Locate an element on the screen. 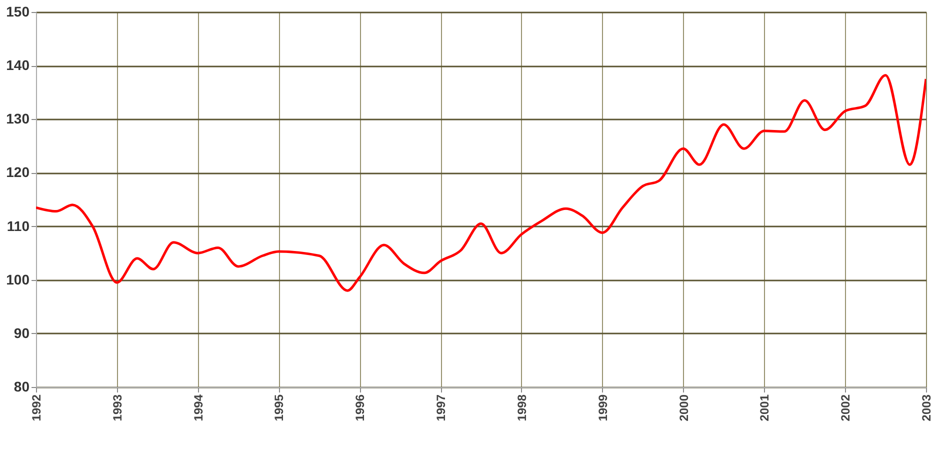 This screenshot has height=450, width=937. x-tick-label: 1996 is located at coordinates (360, 408).